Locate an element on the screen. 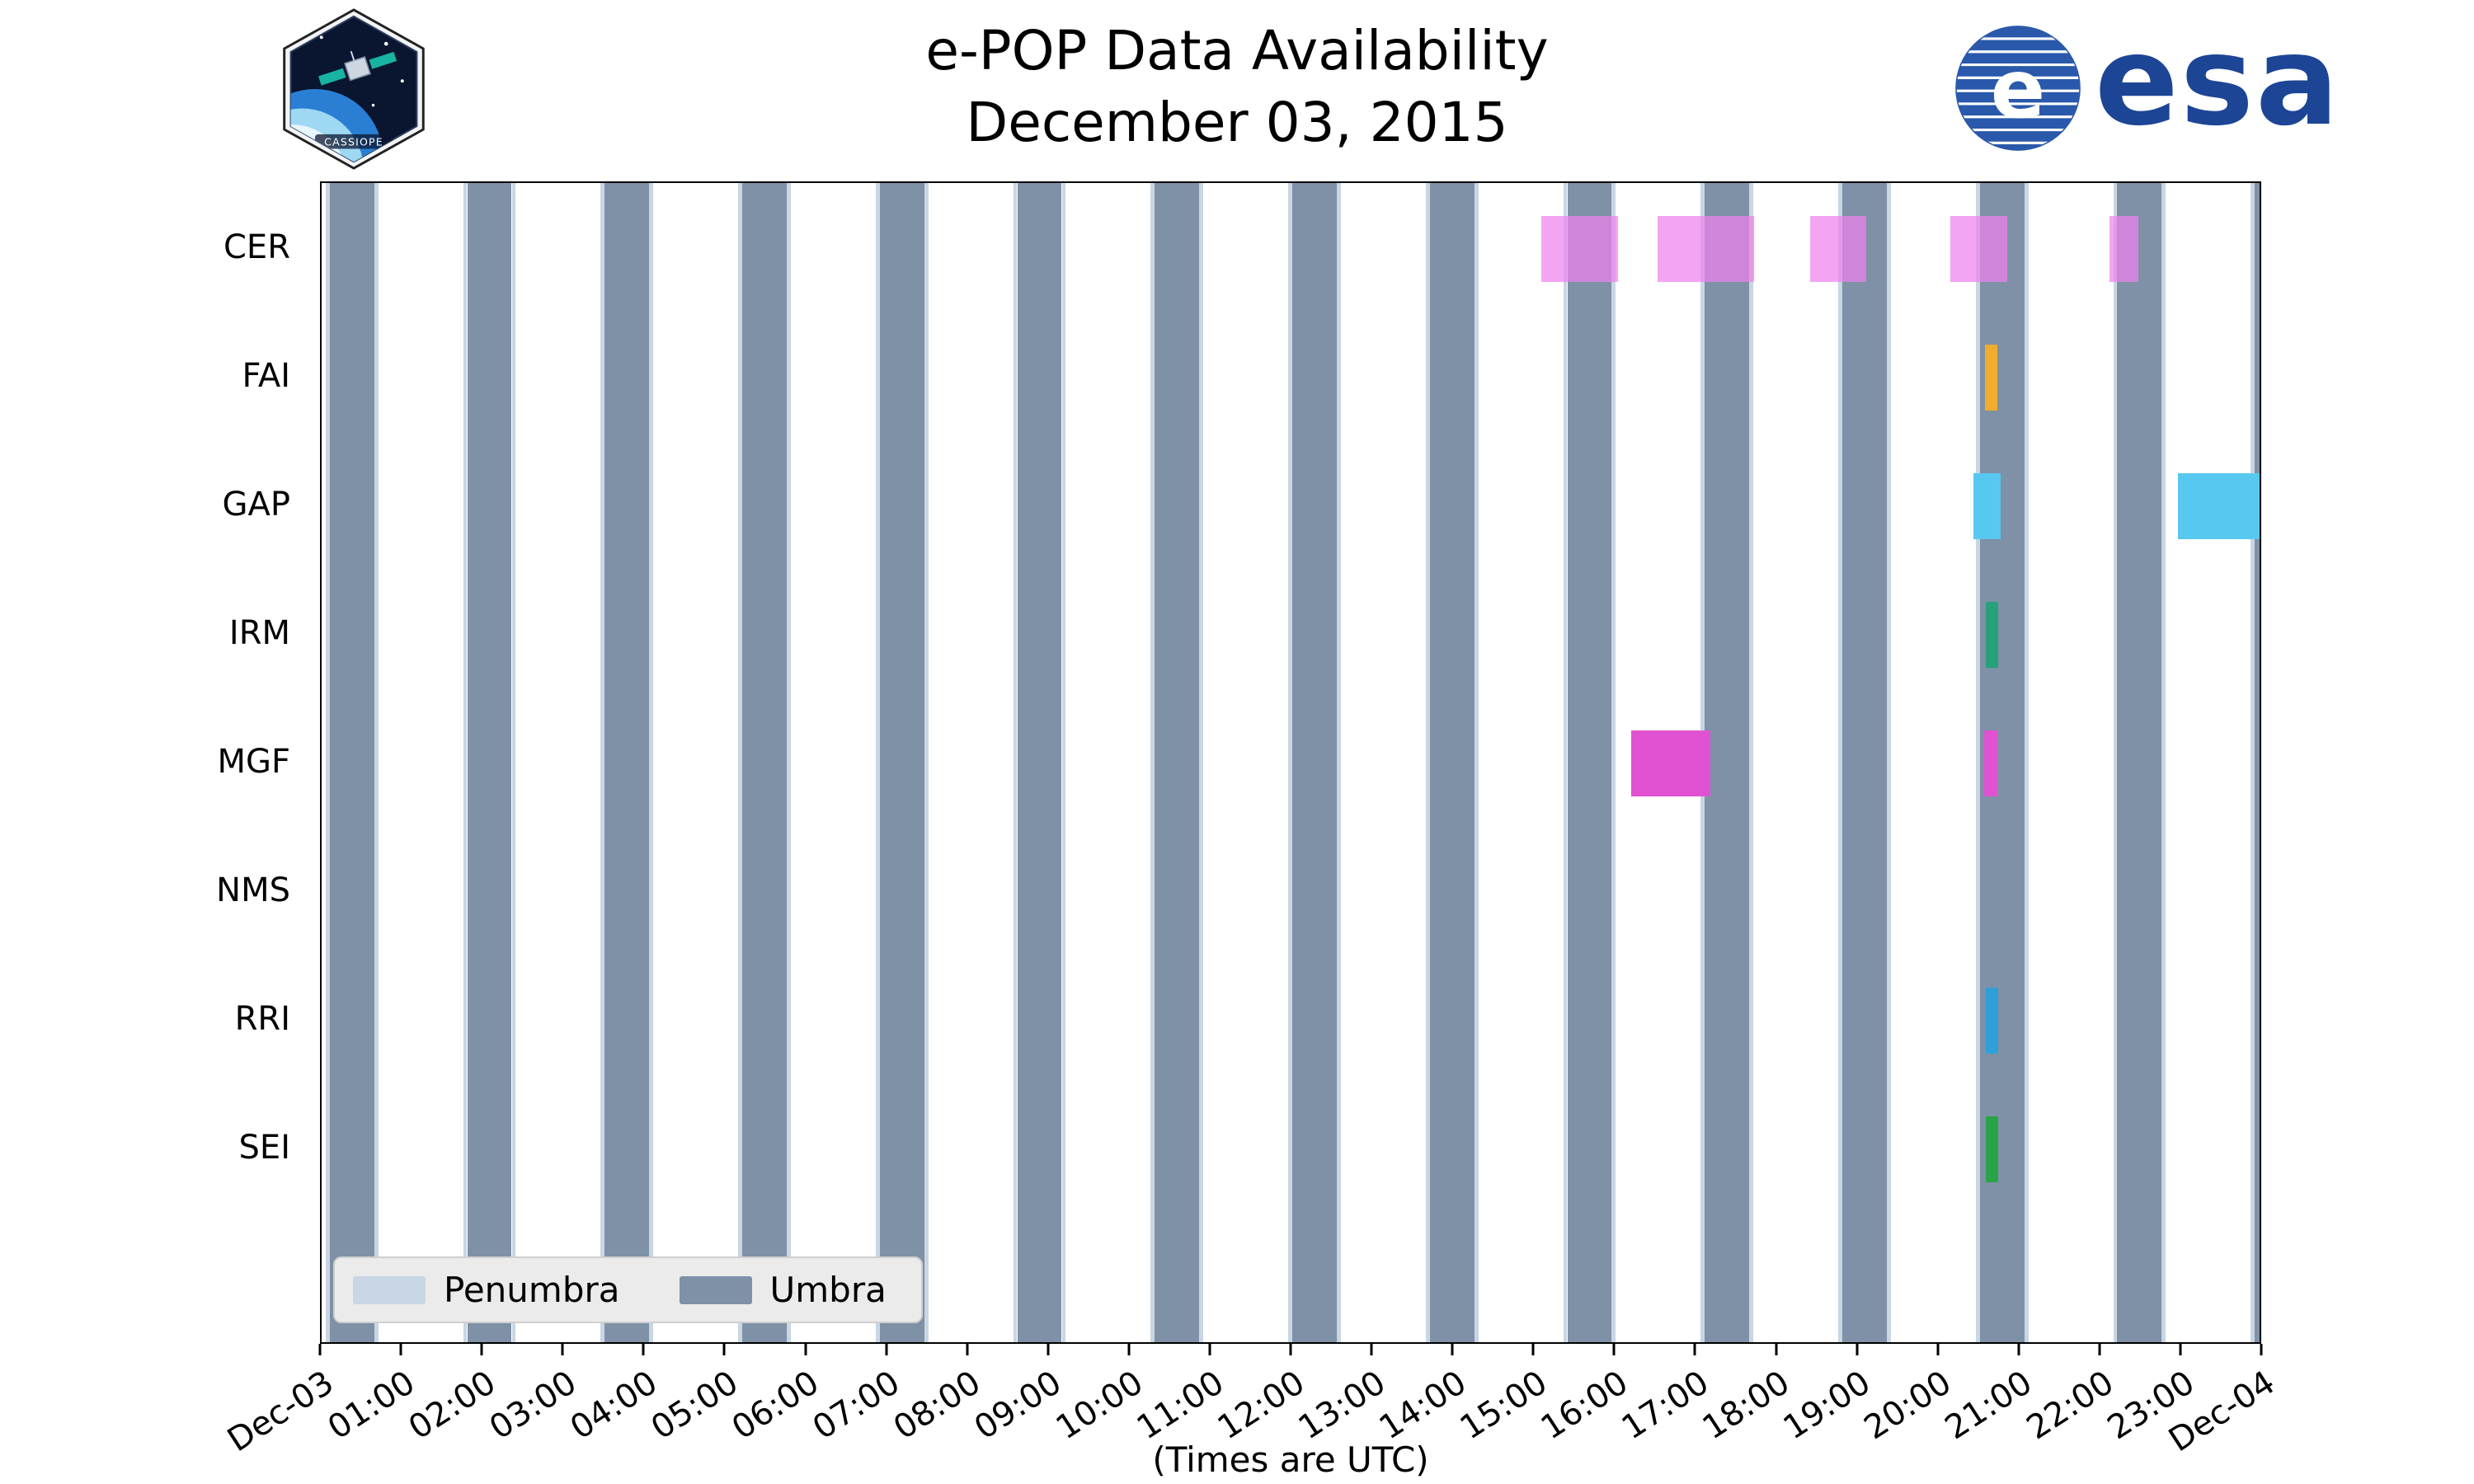  x-tick-label-02:00: 02:00 is located at coordinates (452, 1406).